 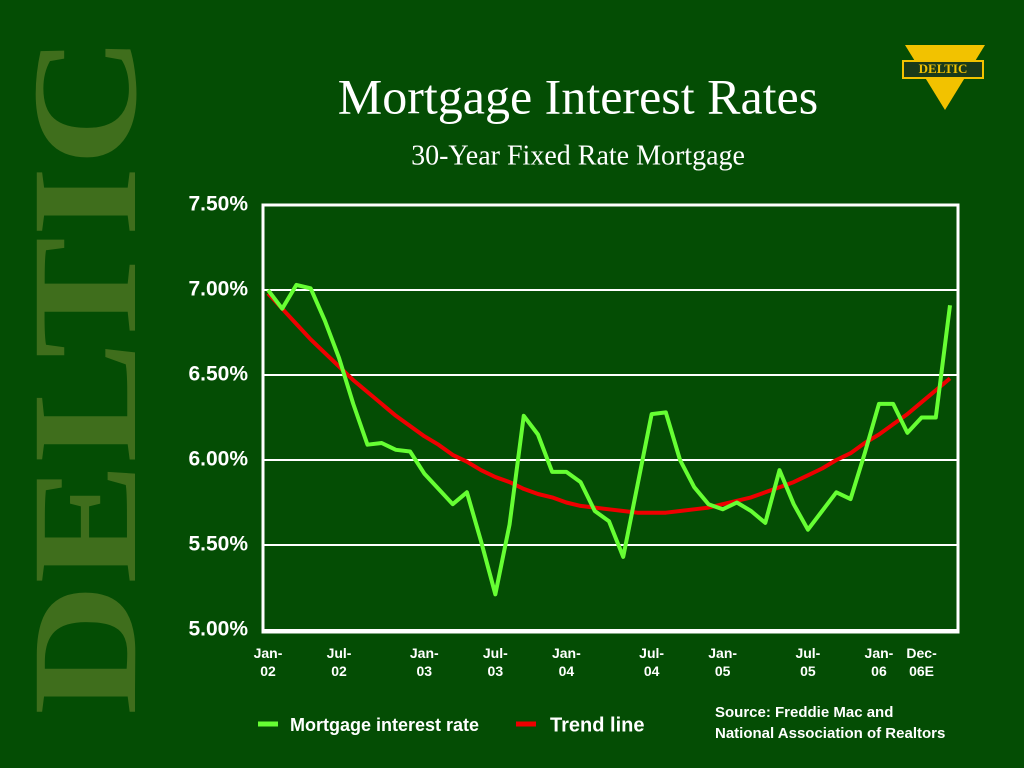 What do you see at coordinates (218, 544) in the screenshot?
I see `y-tick-label: 5.50%` at bounding box center [218, 544].